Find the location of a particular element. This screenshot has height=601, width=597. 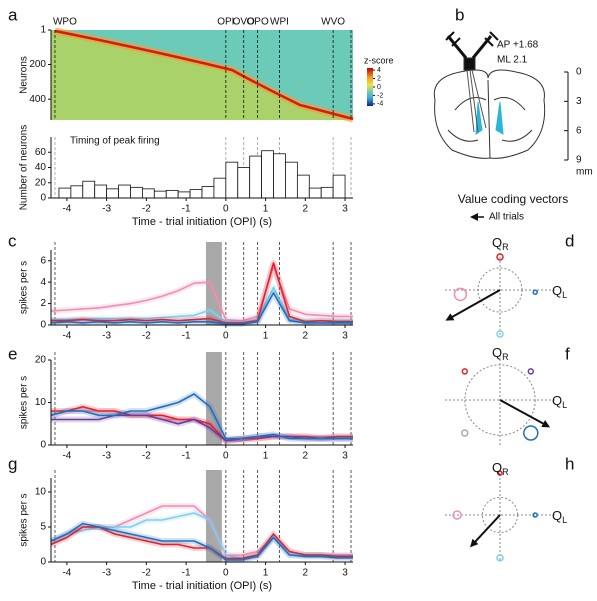

event-label: WPI is located at coordinates (279, 22).